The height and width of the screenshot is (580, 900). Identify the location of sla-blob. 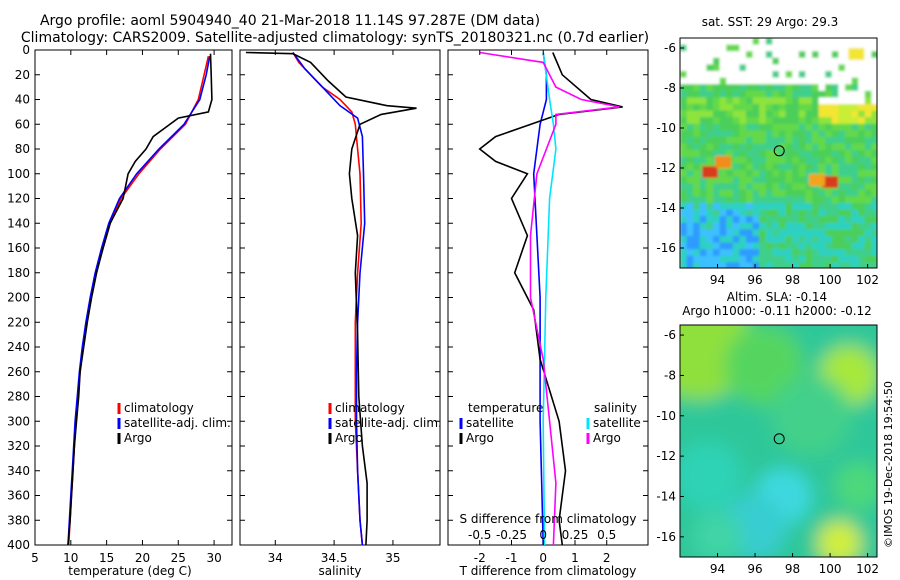
(712, 476).